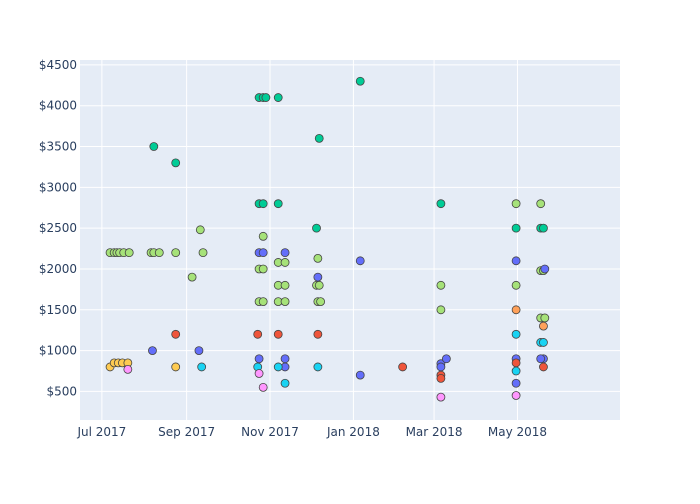 This screenshot has width=700, height=504. Describe the element at coordinates (58, 351) in the screenshot. I see `y-tick-label: $1000` at that location.